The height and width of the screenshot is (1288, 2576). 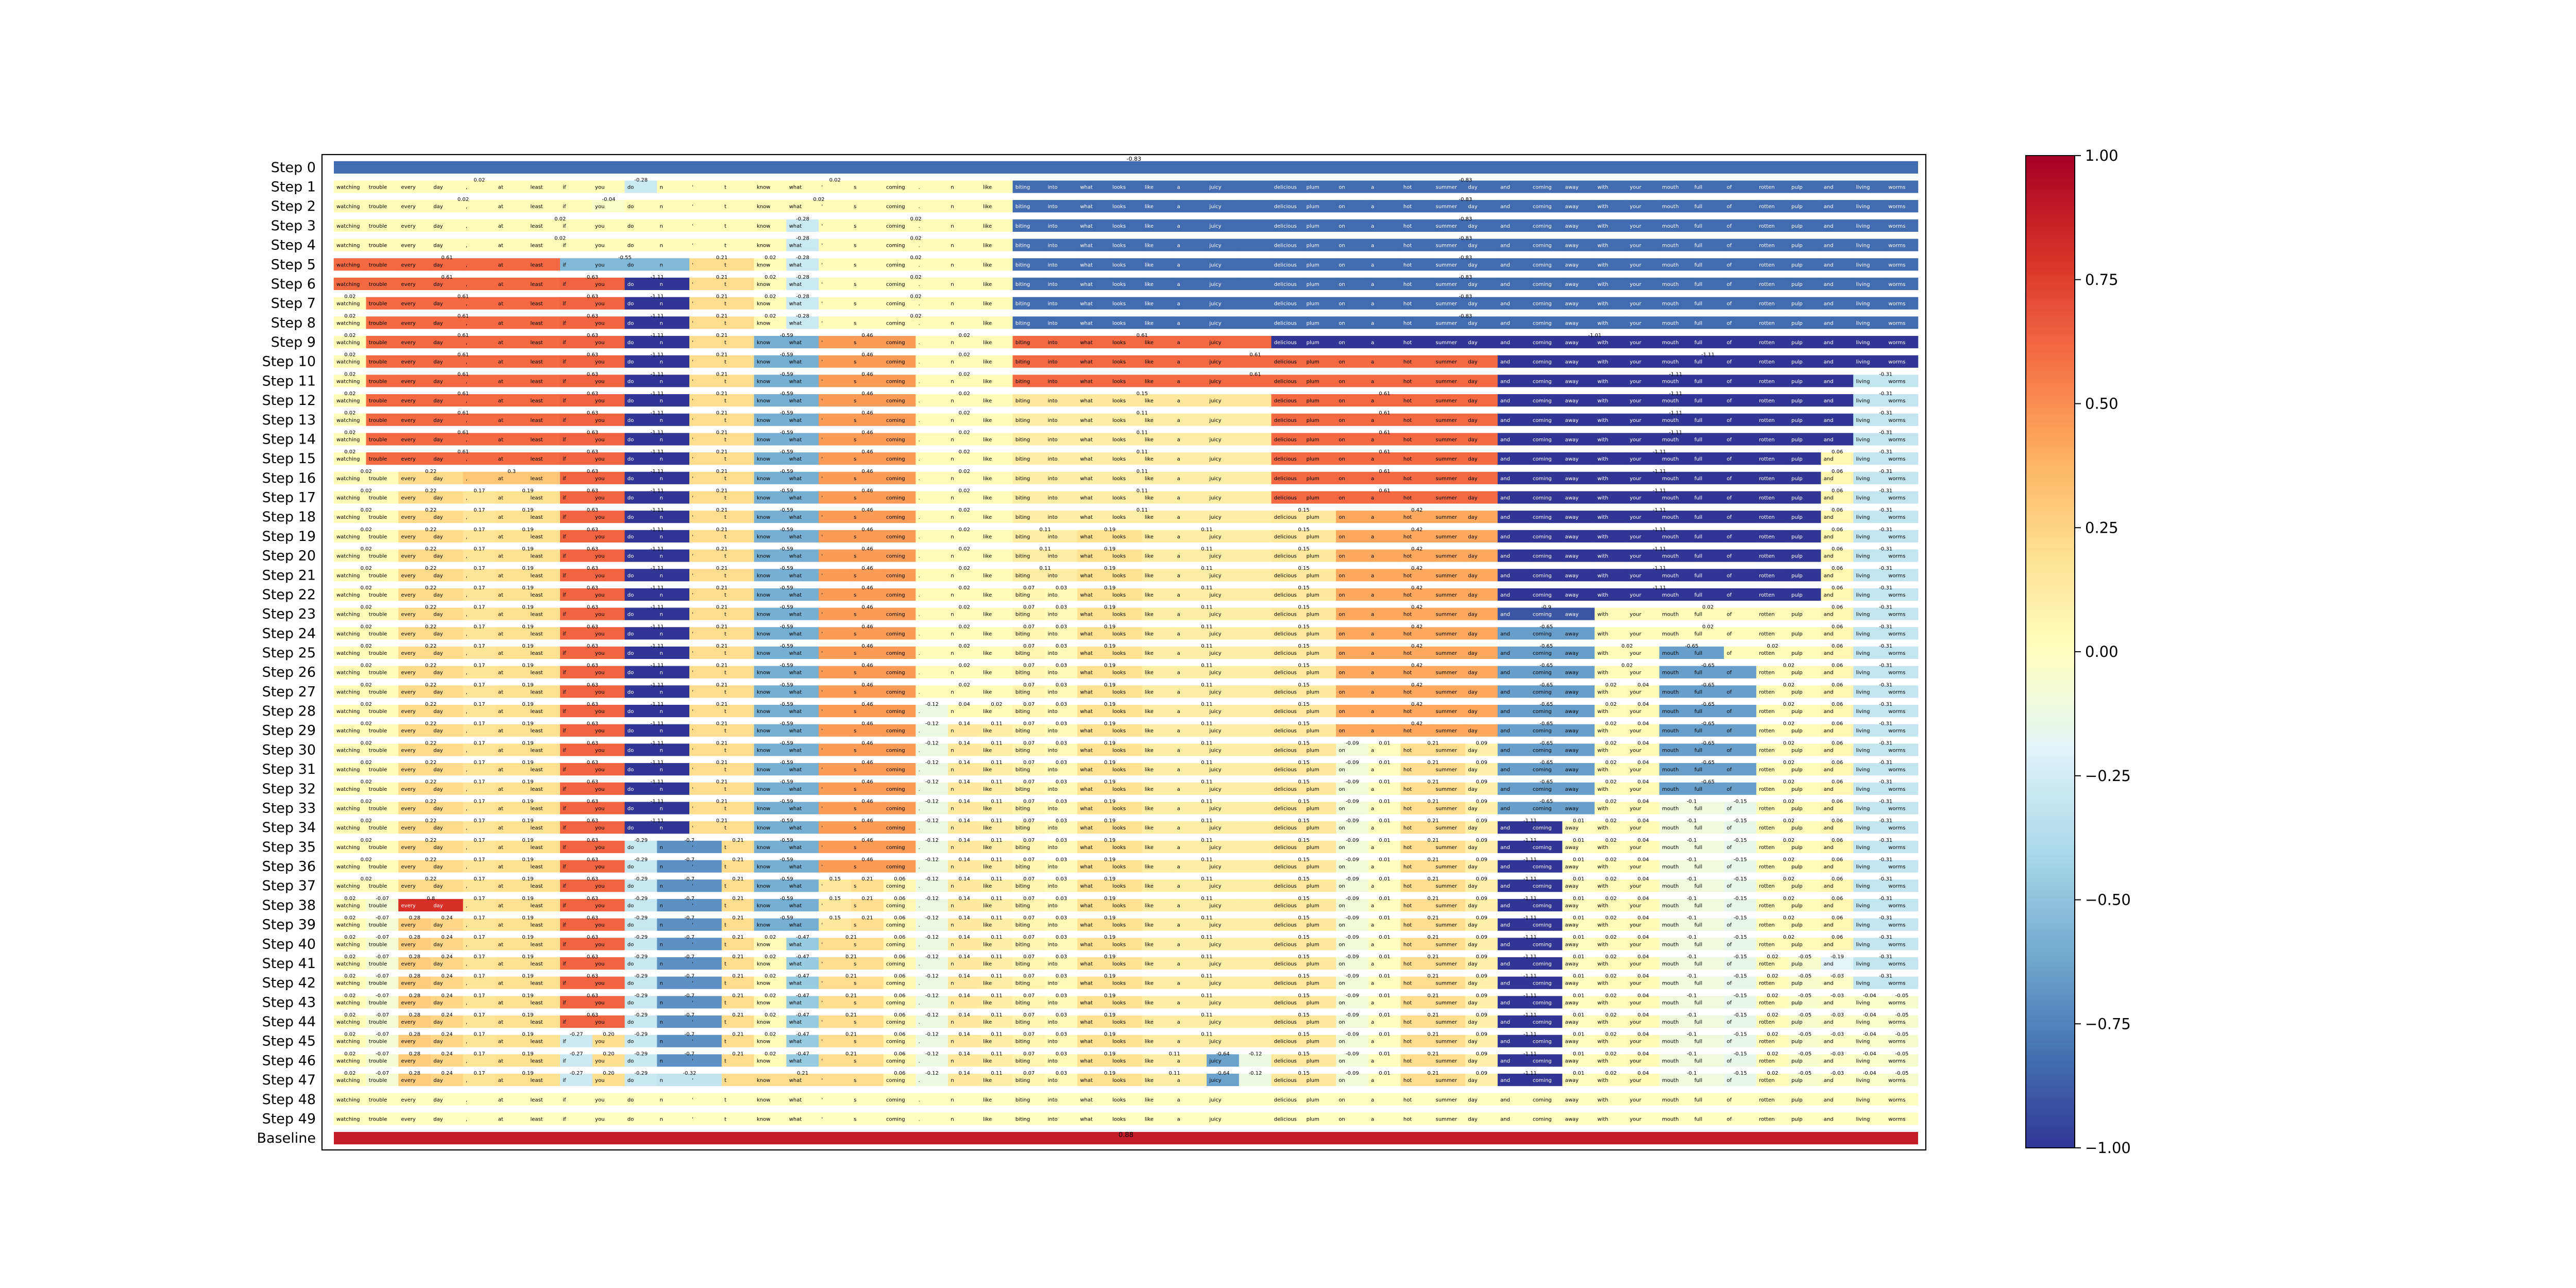 What do you see at coordinates (1086, 808) in the screenshot?
I see `token-label: what` at bounding box center [1086, 808].